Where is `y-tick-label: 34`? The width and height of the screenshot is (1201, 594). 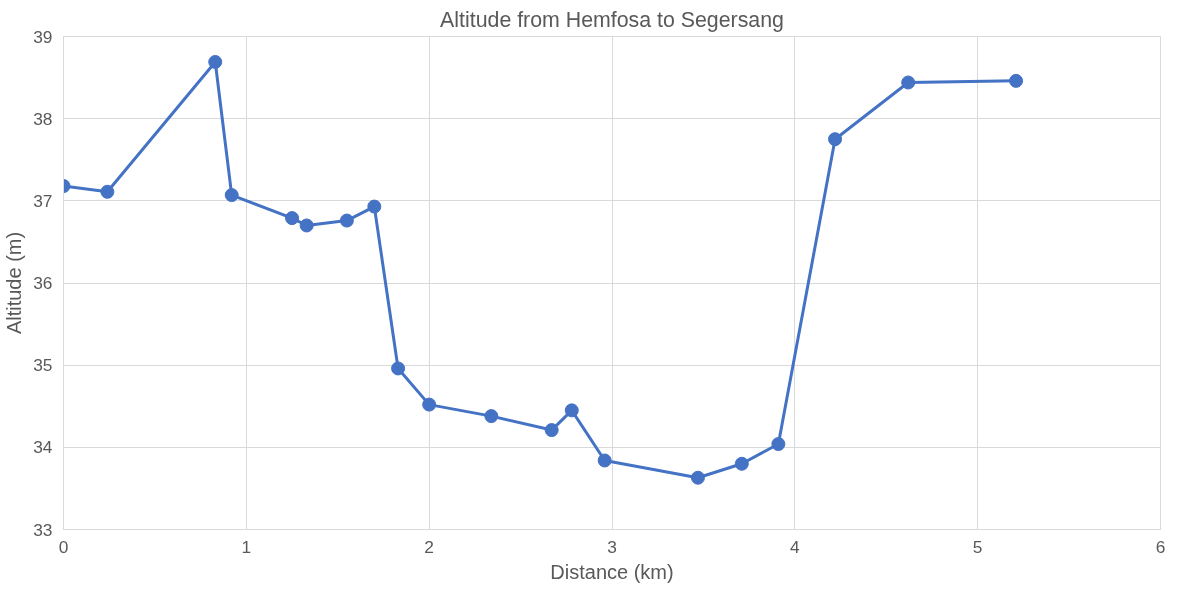
y-tick-label: 34 is located at coordinates (43, 447).